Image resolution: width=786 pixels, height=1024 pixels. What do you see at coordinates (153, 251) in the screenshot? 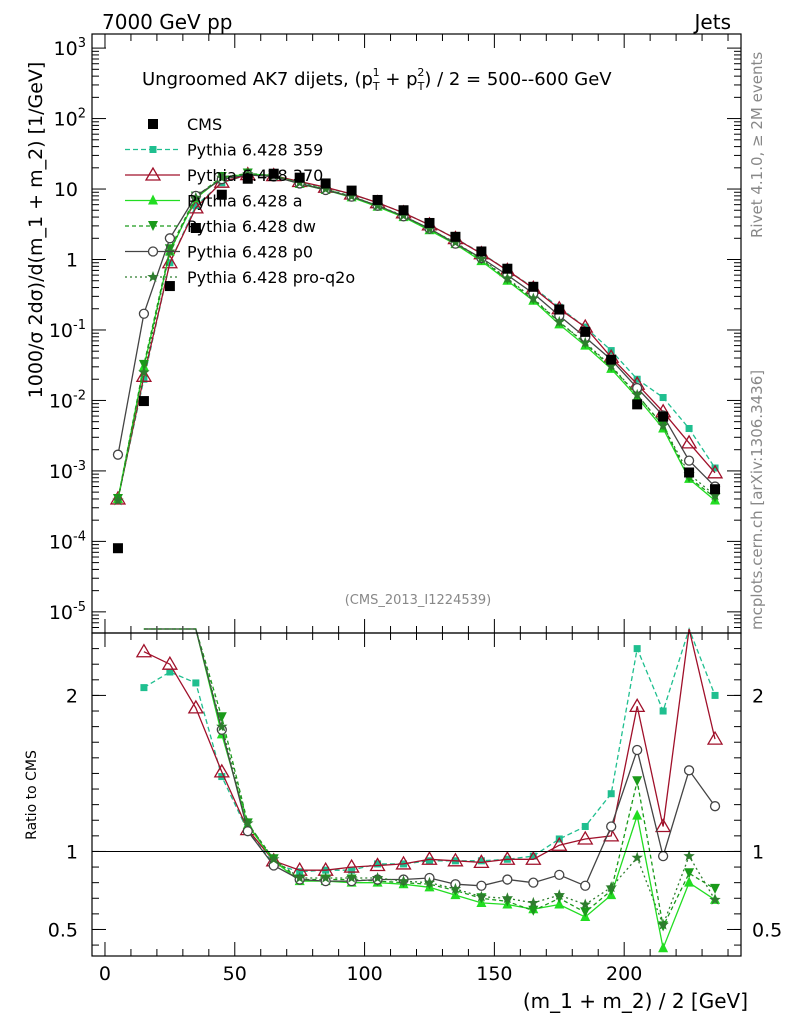
I see `legend-marker-pythia-6-428-p0` at bounding box center [153, 251].